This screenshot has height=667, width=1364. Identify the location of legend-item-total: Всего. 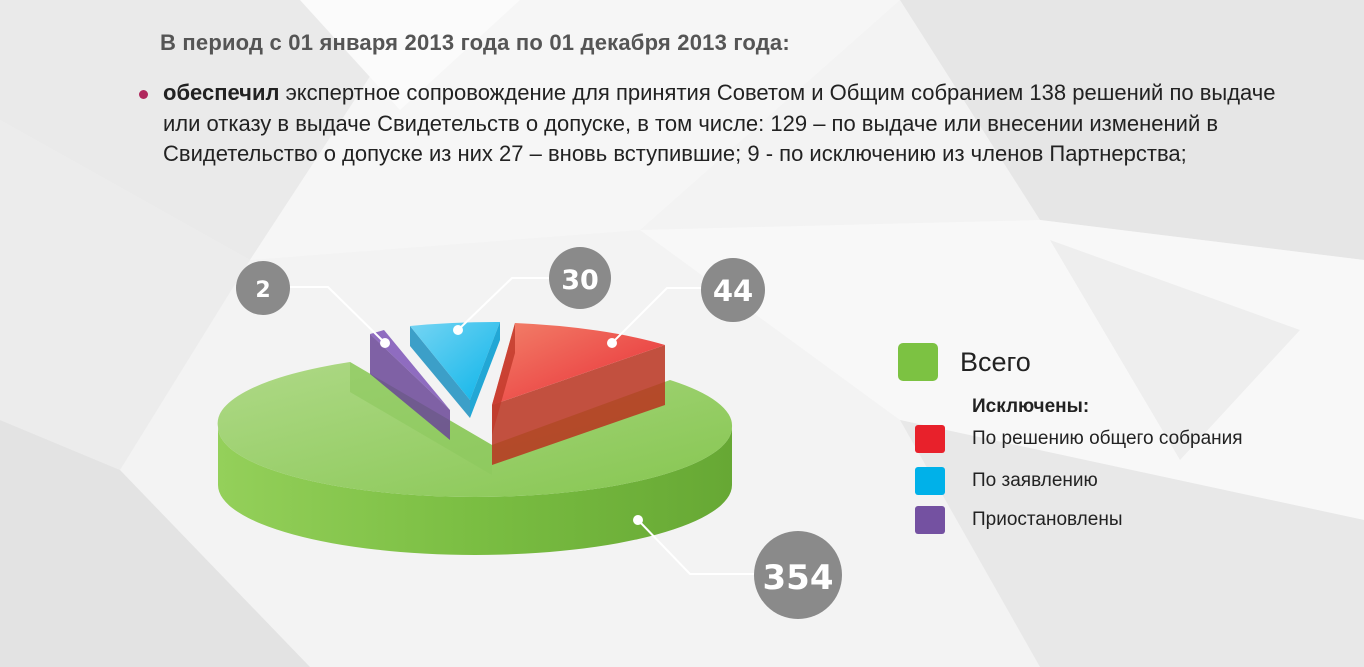
(964, 362).